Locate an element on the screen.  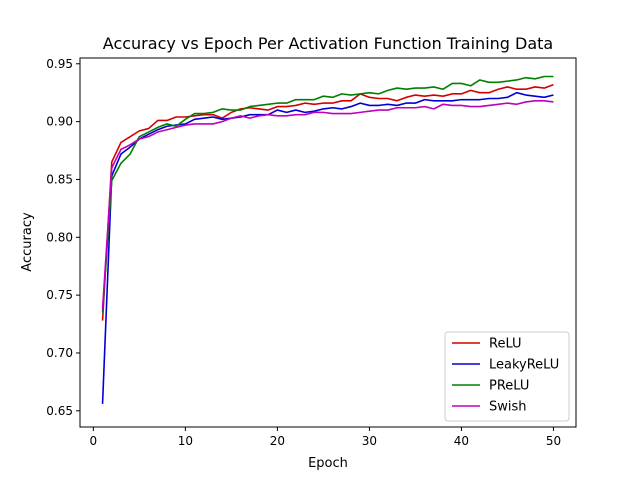
x-tick-label: 20 is located at coordinates (277, 441).